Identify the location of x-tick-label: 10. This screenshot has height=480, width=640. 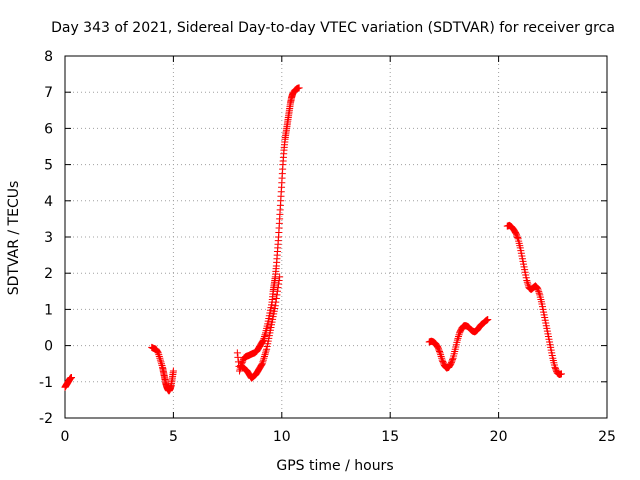
(282, 437).